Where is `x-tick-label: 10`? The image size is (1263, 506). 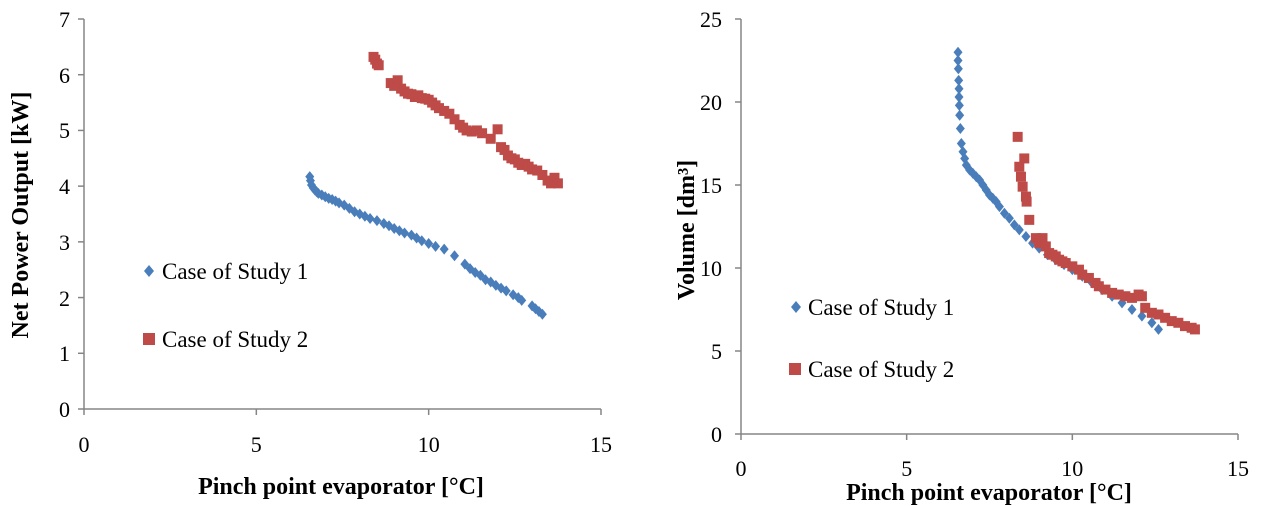
x-tick-label: 10 is located at coordinates (1072, 468).